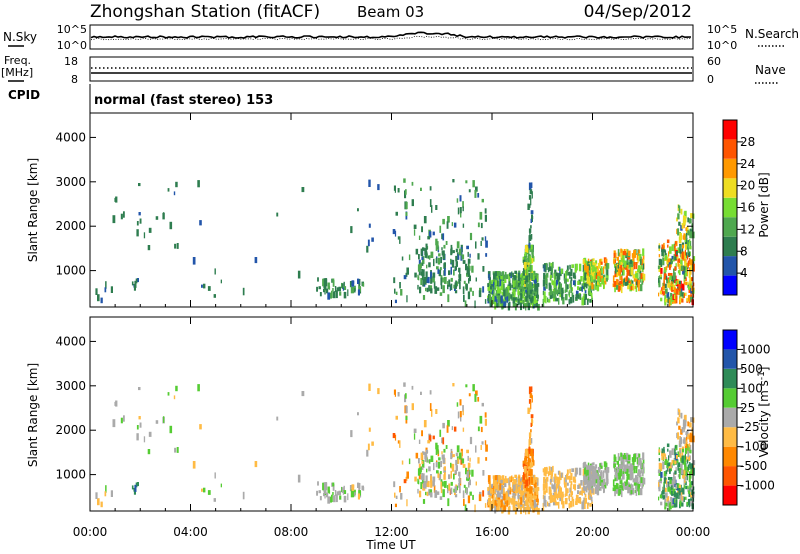 The width and height of the screenshot is (800, 554). What do you see at coordinates (744, 251) in the screenshot?
I see `colorbar-tick-label: 8` at bounding box center [744, 251].